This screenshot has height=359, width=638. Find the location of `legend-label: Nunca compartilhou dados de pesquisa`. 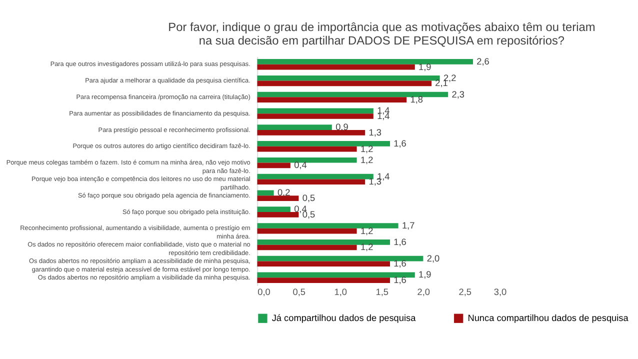

legend-label: Nunca compartilhou dados de pesquisa is located at coordinates (549, 318).